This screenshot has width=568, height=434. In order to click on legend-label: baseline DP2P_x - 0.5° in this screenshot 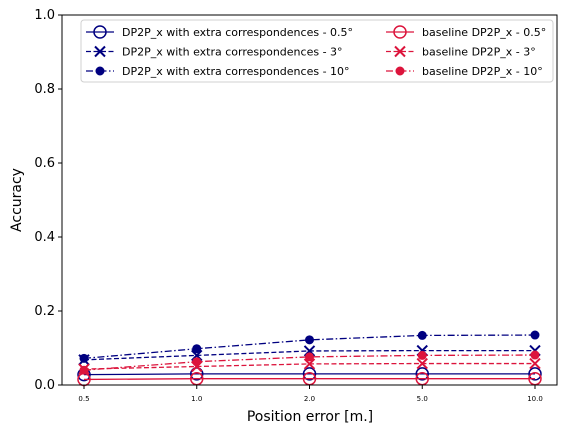, I will do `click(484, 32)`.